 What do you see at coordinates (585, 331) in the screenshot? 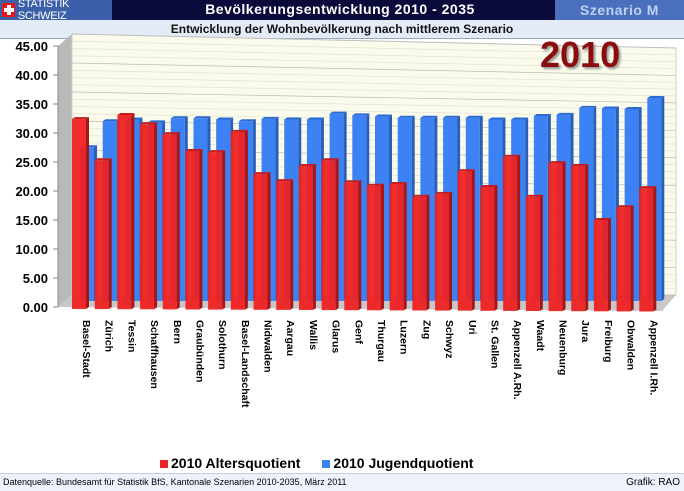
I see `x-tick-label: Jura` at bounding box center [585, 331].